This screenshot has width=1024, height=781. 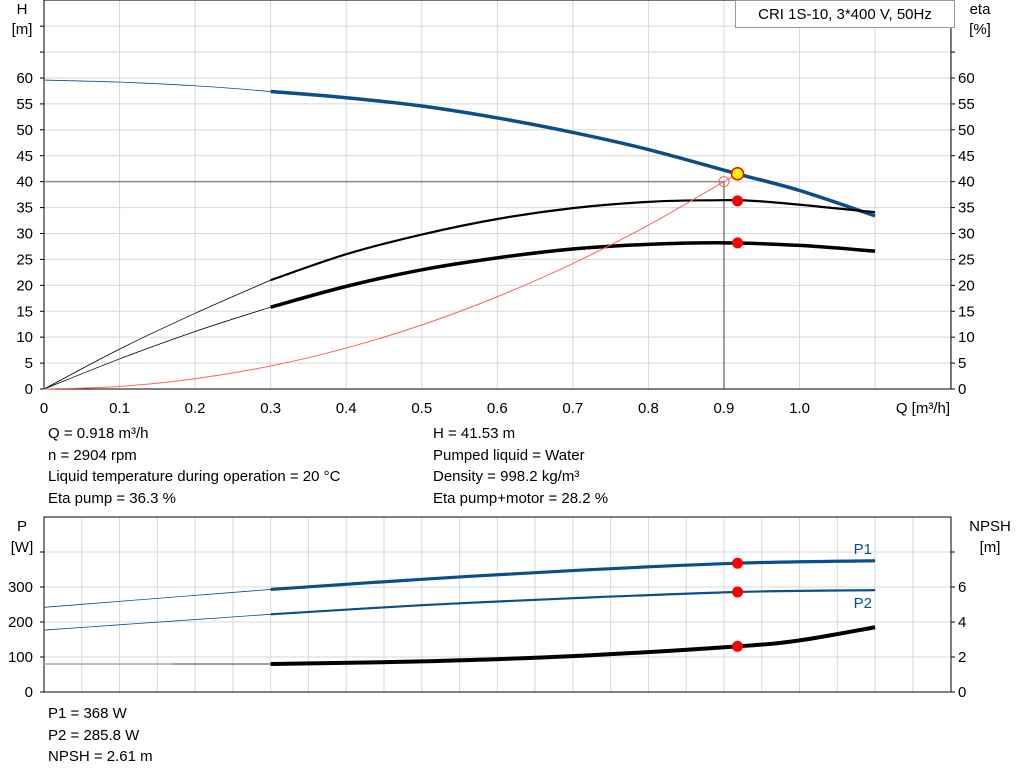 What do you see at coordinates (346, 408) in the screenshot?
I see `q-tick-label: 0.4` at bounding box center [346, 408].